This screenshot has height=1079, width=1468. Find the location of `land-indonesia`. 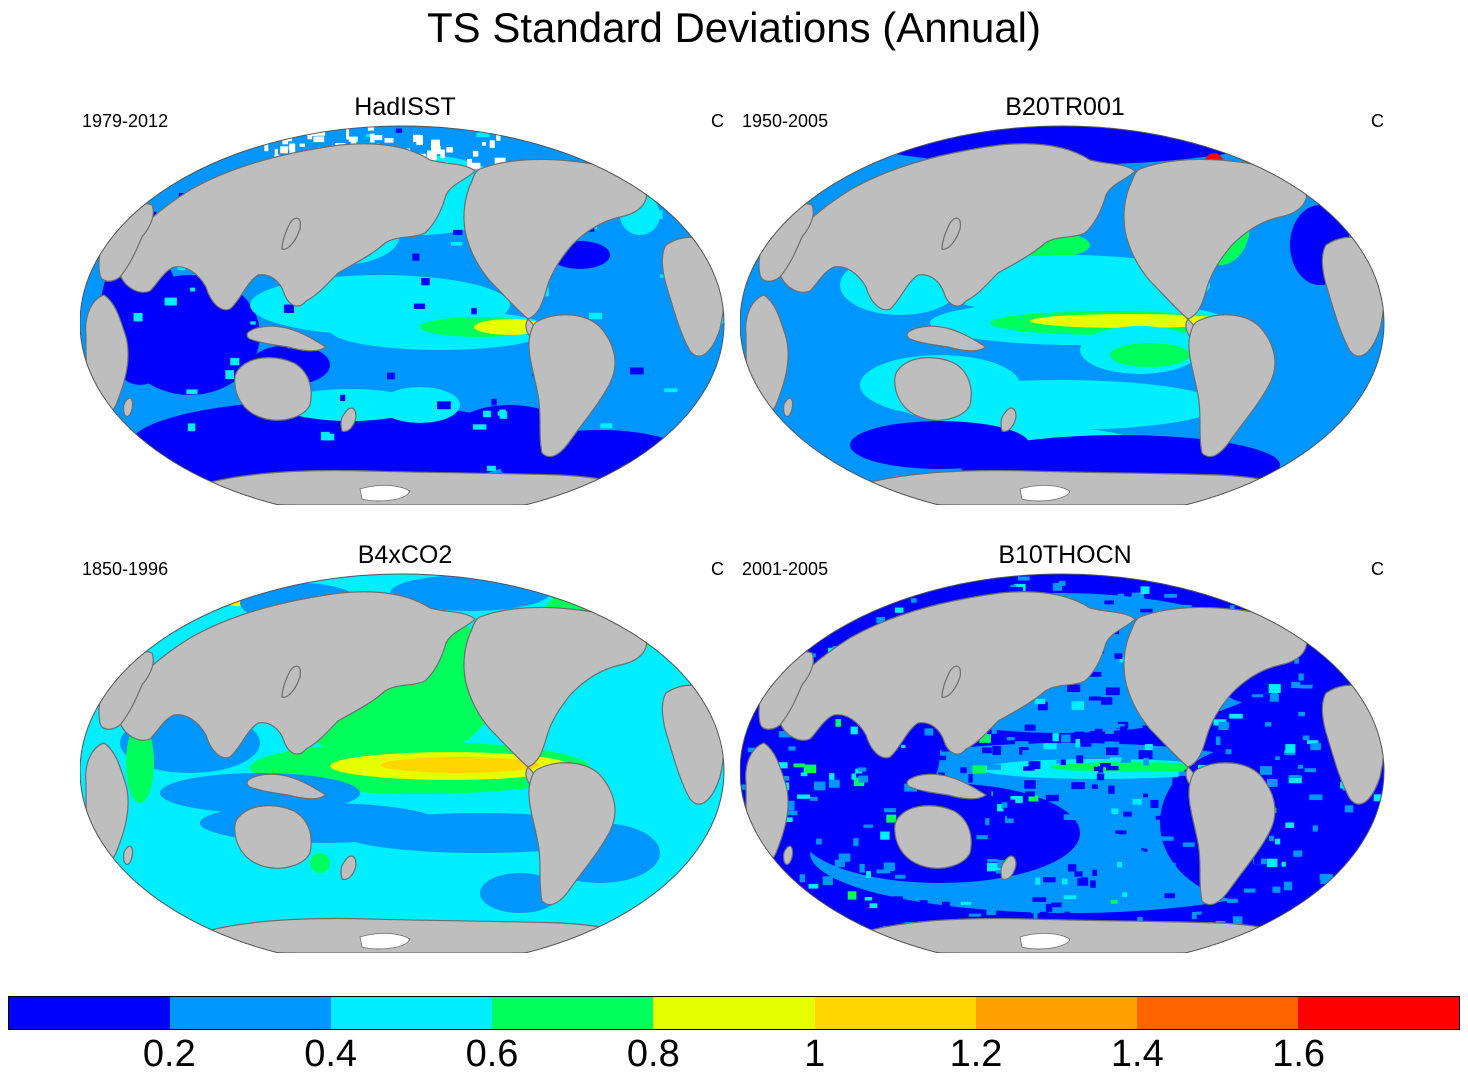

land-indonesia is located at coordinates (287, 786).